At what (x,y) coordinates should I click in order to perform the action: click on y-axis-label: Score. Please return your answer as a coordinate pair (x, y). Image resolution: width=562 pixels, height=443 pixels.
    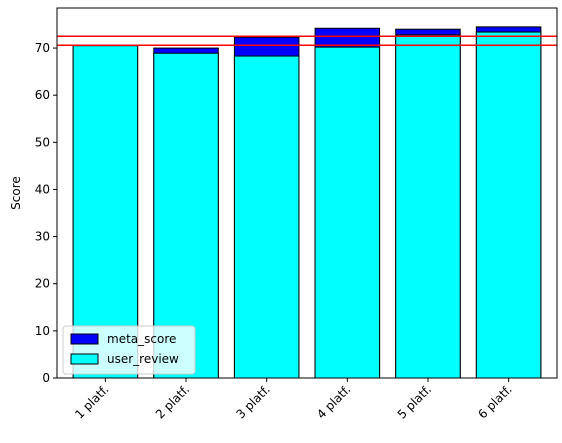
    Looking at the image, I should click on (16, 193).